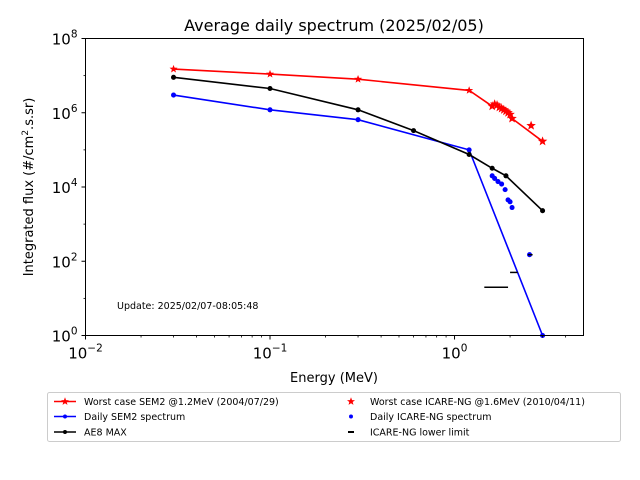 This screenshot has height=480, width=640. I want to click on legend-frame, so click(334, 417).